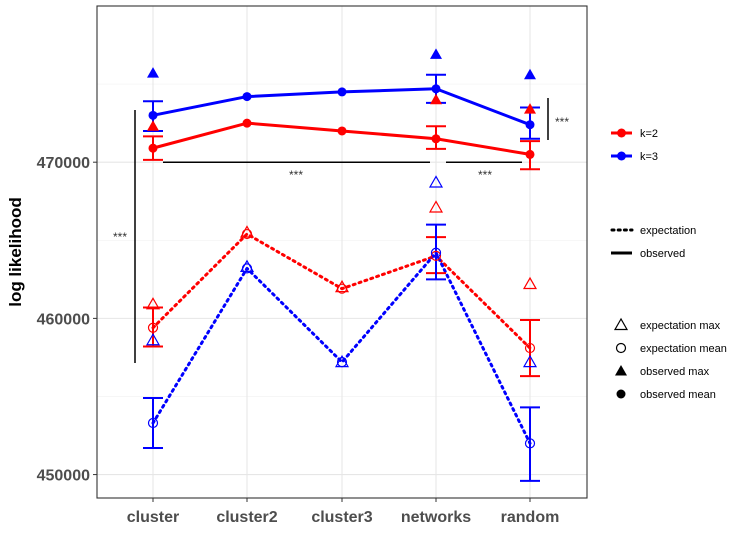 The height and width of the screenshot is (548, 747). I want to click on legend-label-shape: observed max, so click(675, 372).